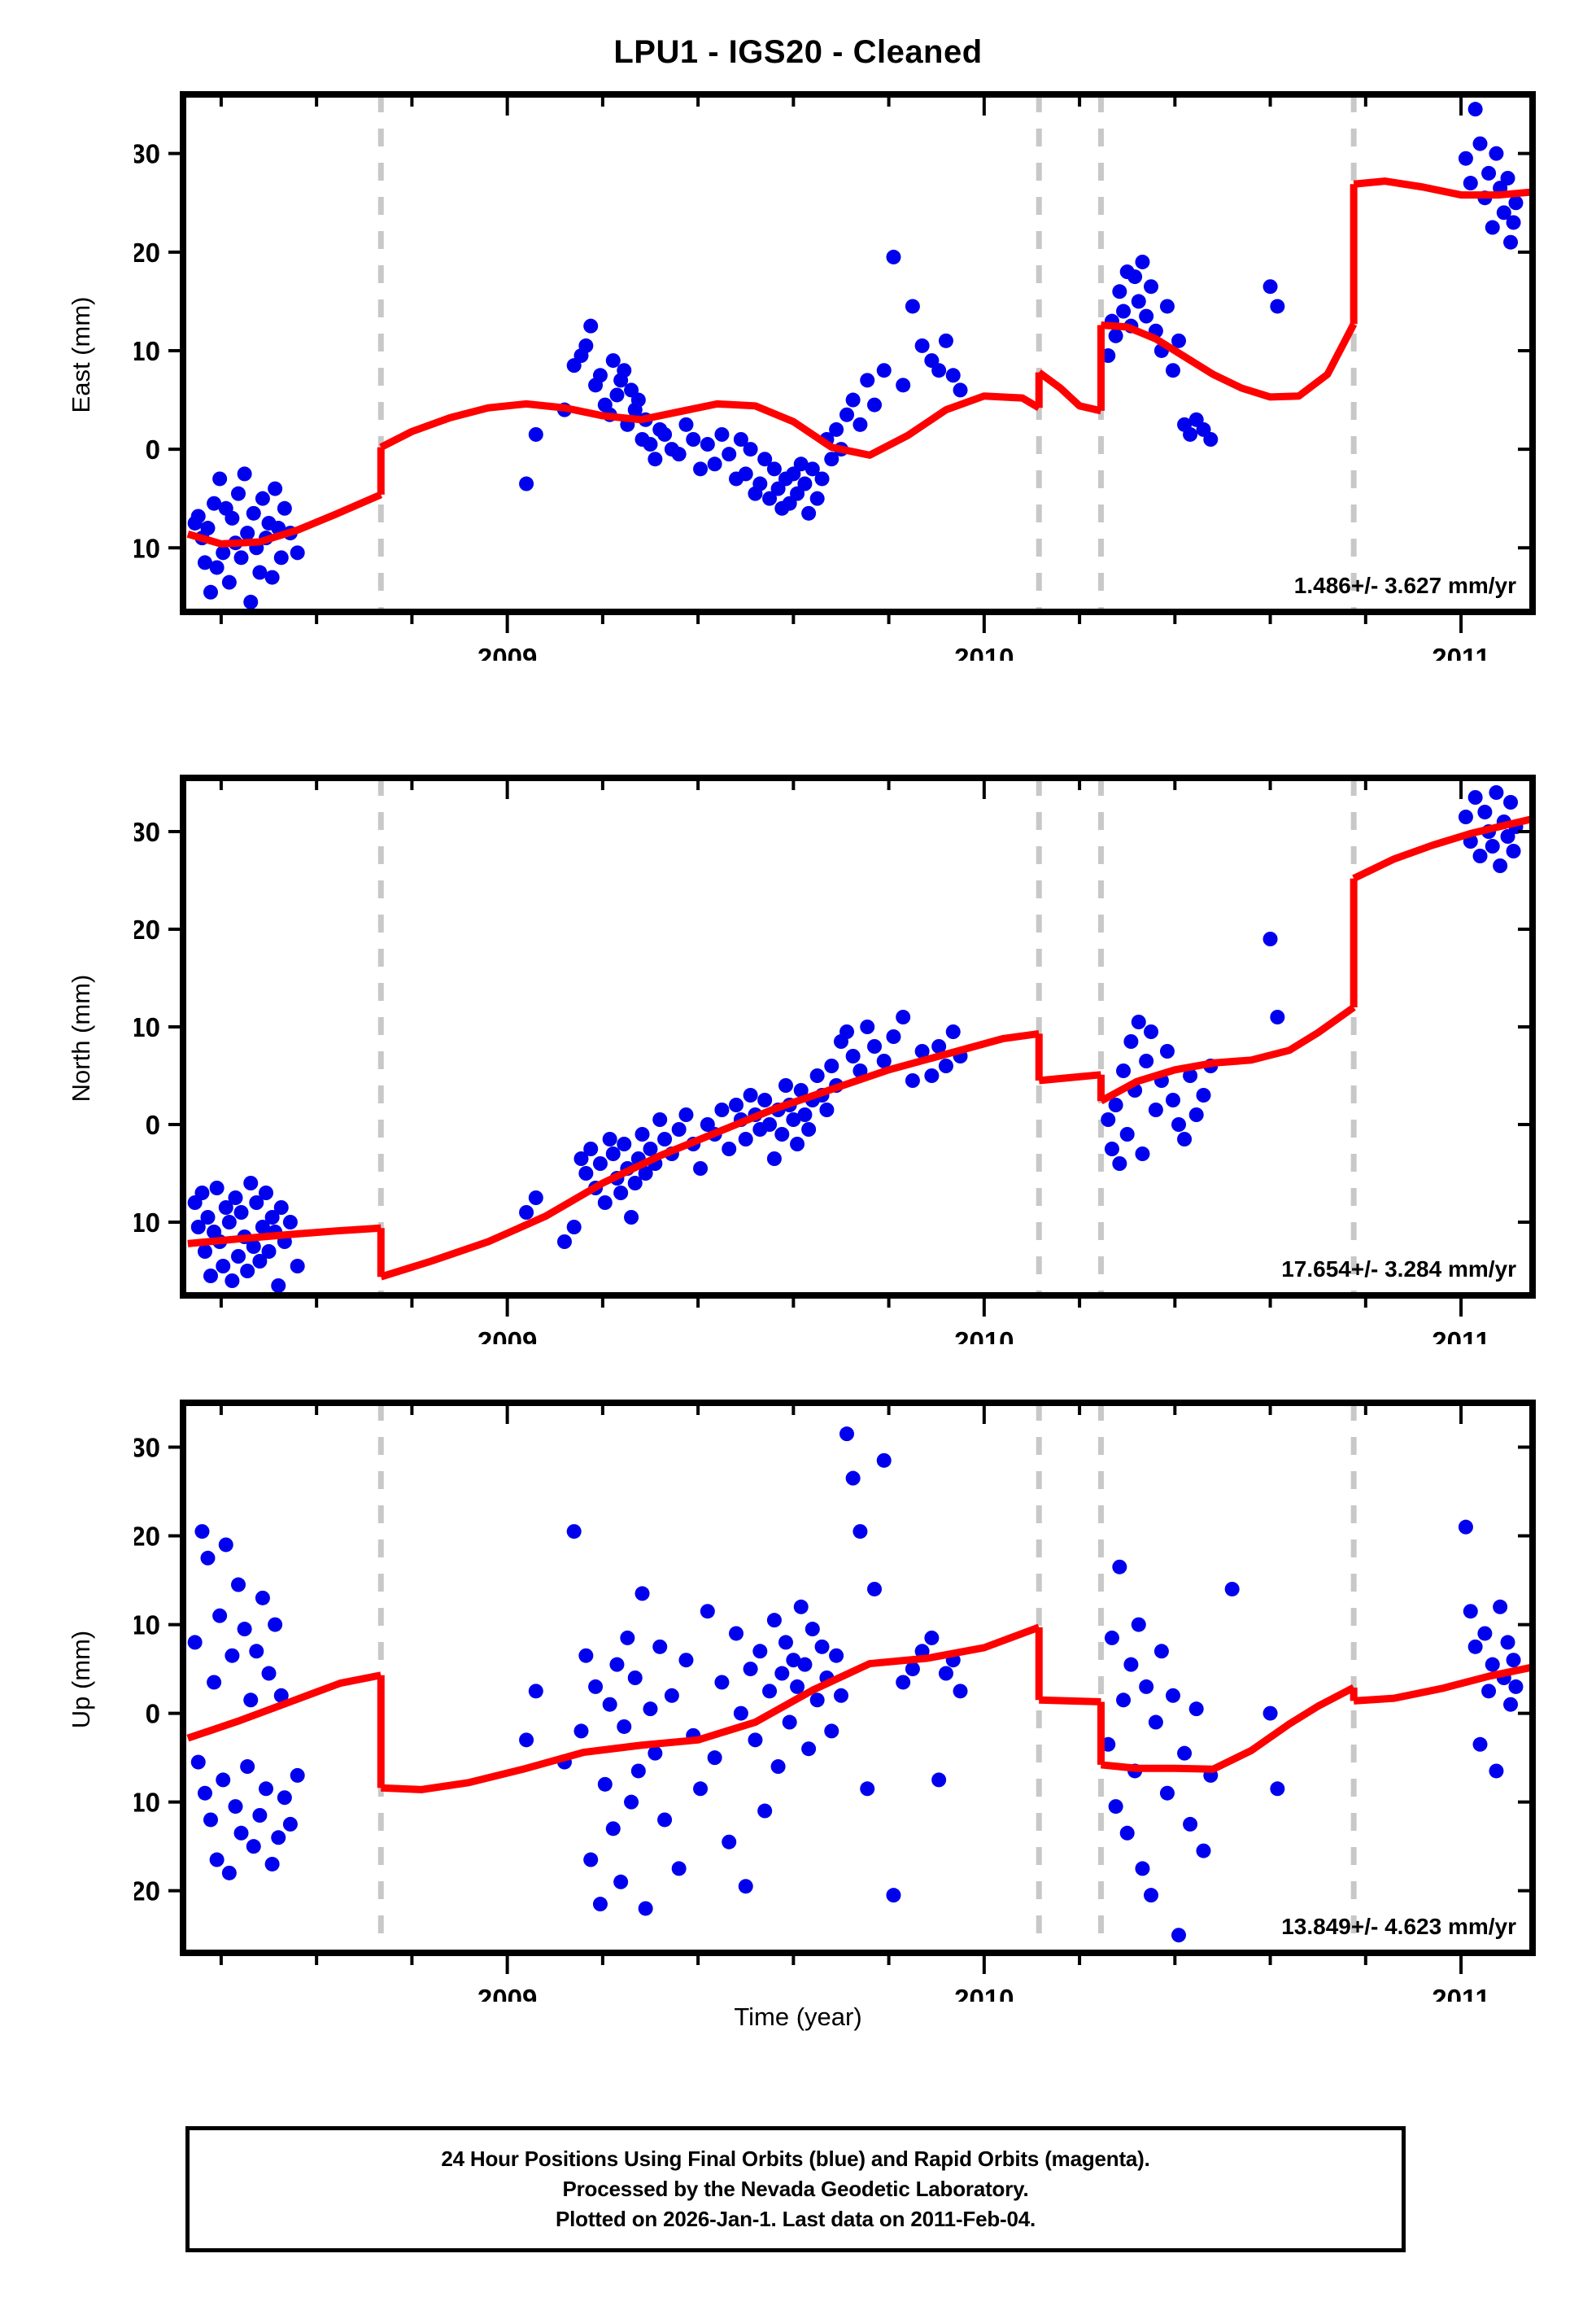 The image size is (1596, 2306). What do you see at coordinates (984, 1335) in the screenshot?
I see `x-tick-label: 2010` at bounding box center [984, 1335].